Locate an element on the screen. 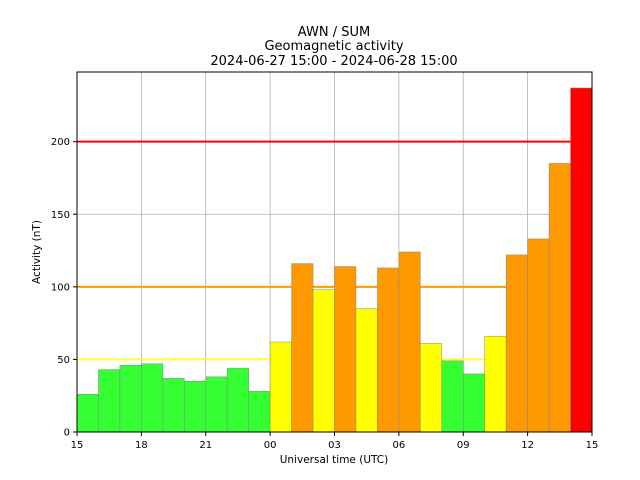 Image resolution: width=640 pixels, height=480 pixels. x-tick-label-5: 06 is located at coordinates (399, 445).